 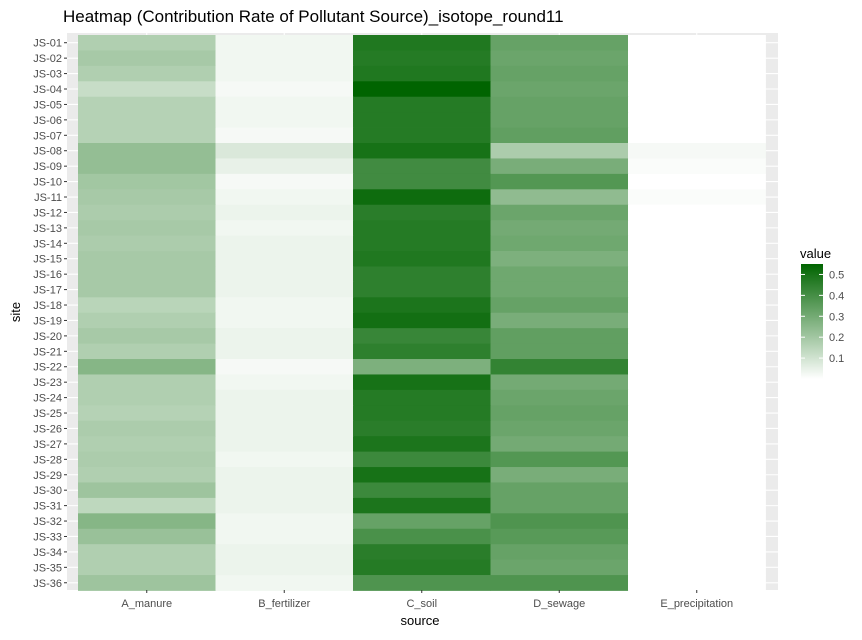 I want to click on y-tick-label: JS-30, so click(x=47, y=491).